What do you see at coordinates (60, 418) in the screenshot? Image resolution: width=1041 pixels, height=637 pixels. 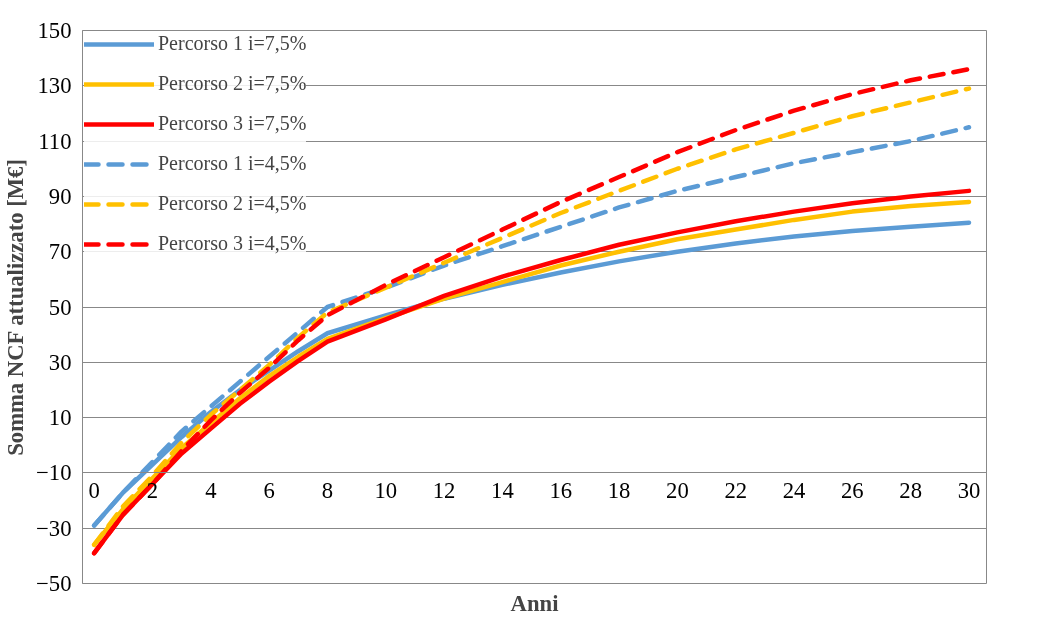 I see `y-tick-label: 10` at bounding box center [60, 418].